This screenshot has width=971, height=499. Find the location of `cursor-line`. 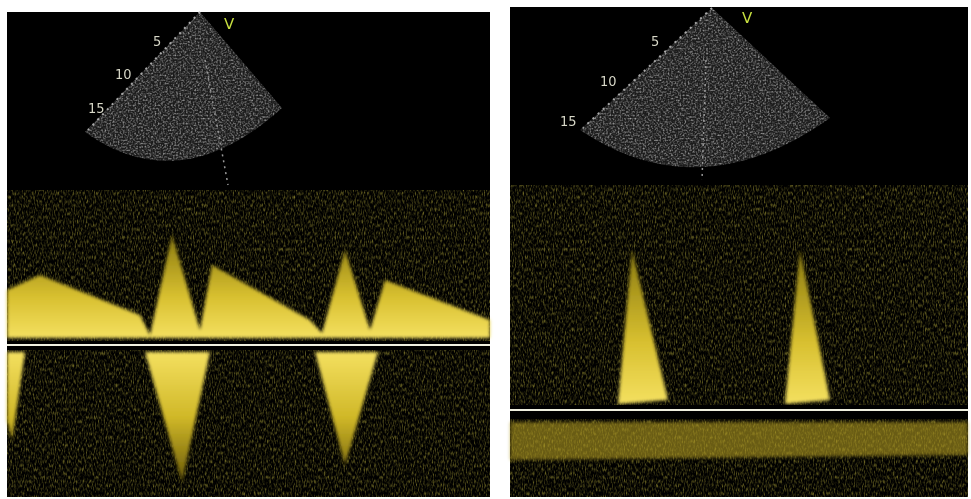

cursor-line is located at coordinates (704, 120).